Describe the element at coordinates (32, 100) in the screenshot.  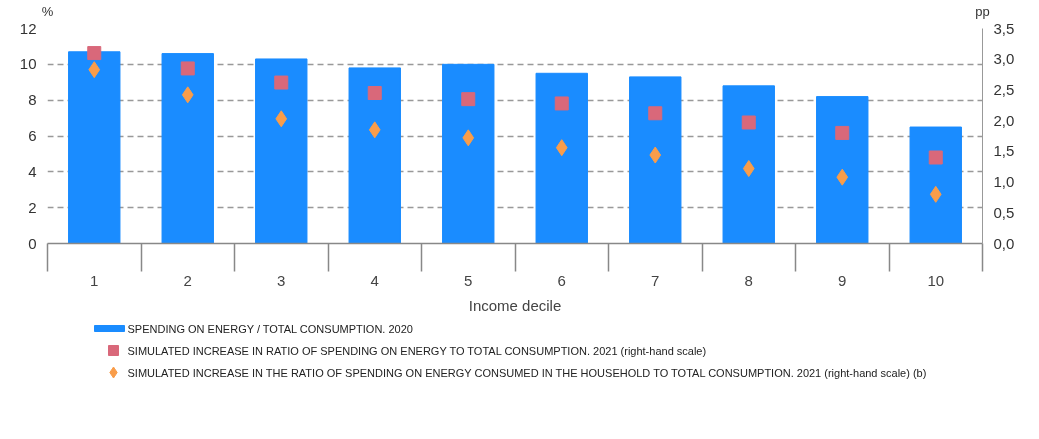
I see `y-tick-label: 8` at that location.